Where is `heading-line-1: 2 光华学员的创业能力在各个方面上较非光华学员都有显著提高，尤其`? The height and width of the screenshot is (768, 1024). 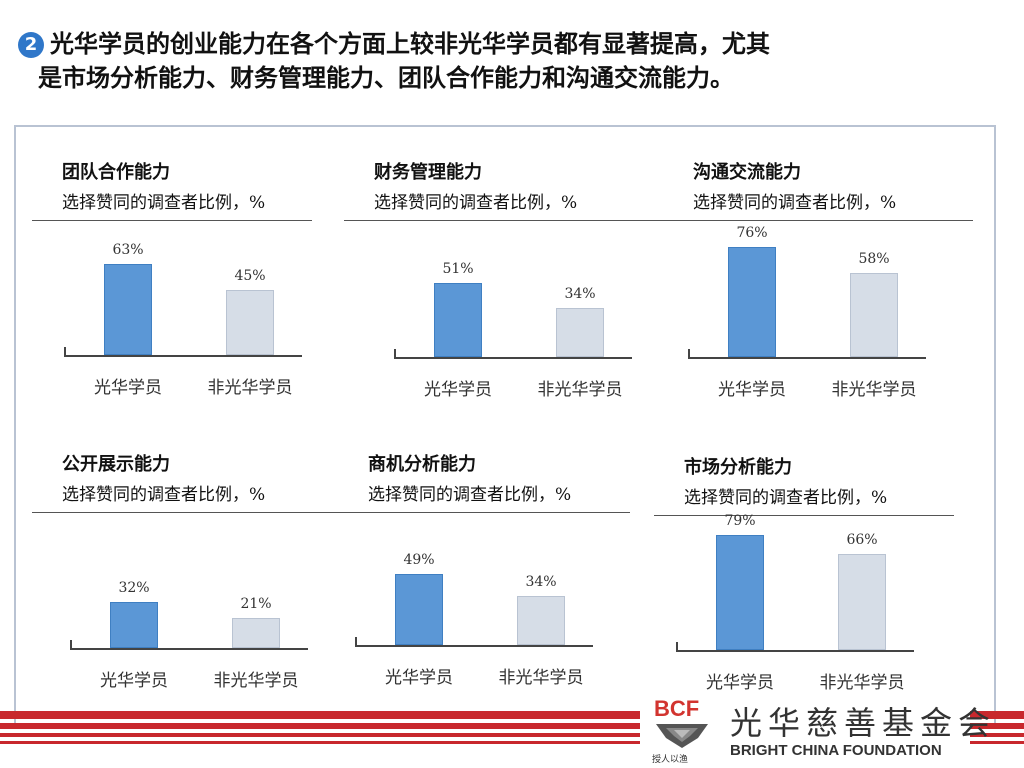
heading-line-1: 2 光华学员的创业能力在各个方面上较非光华学员都有显著提高，尤其 is located at coordinates (394, 44).